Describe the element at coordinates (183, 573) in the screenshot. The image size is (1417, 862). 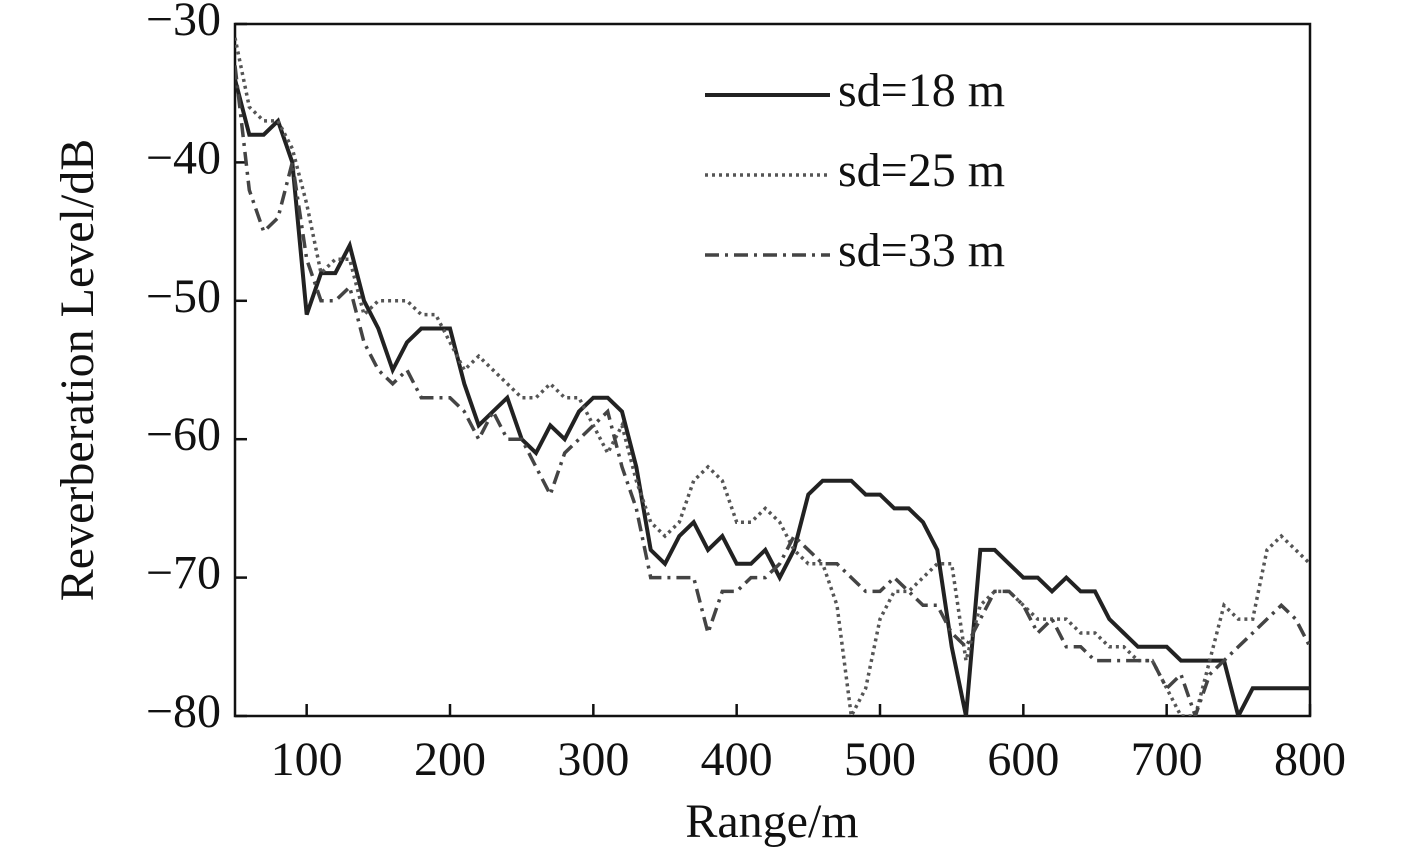
I see `y-tick-label: −70` at that location.